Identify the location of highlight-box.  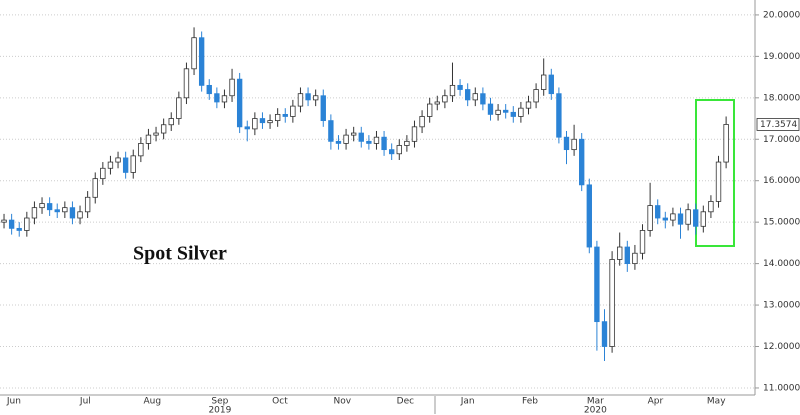
(715, 173).